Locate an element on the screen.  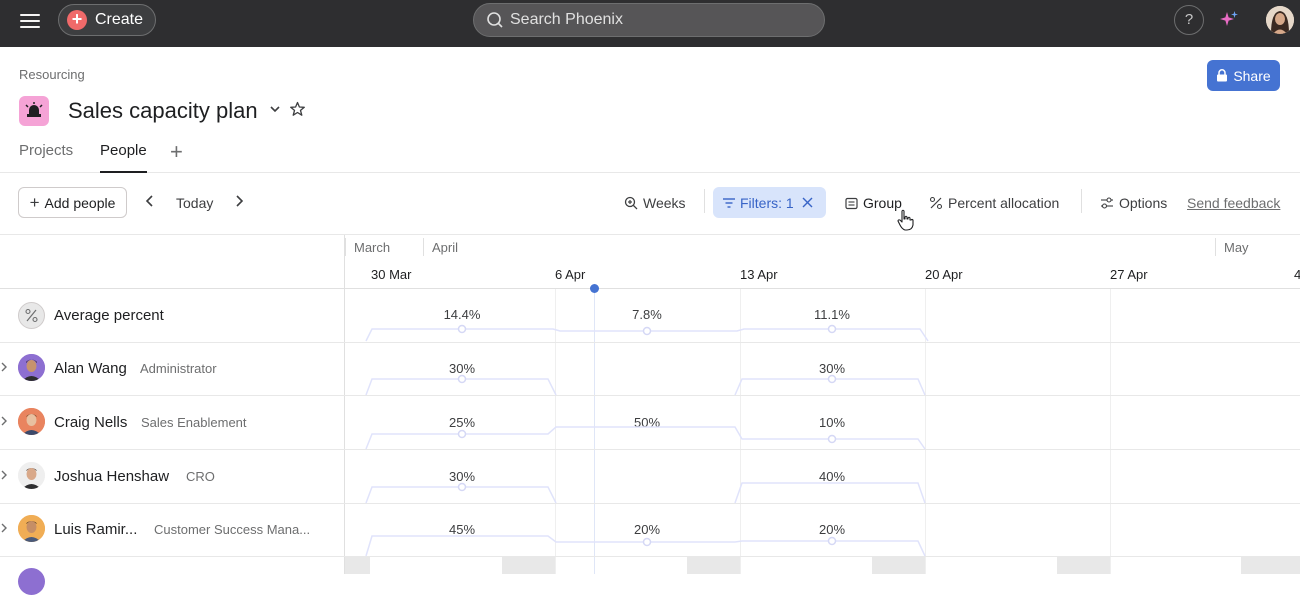
weeks-zoom-button: Weeks is located at coordinates (655, 203).